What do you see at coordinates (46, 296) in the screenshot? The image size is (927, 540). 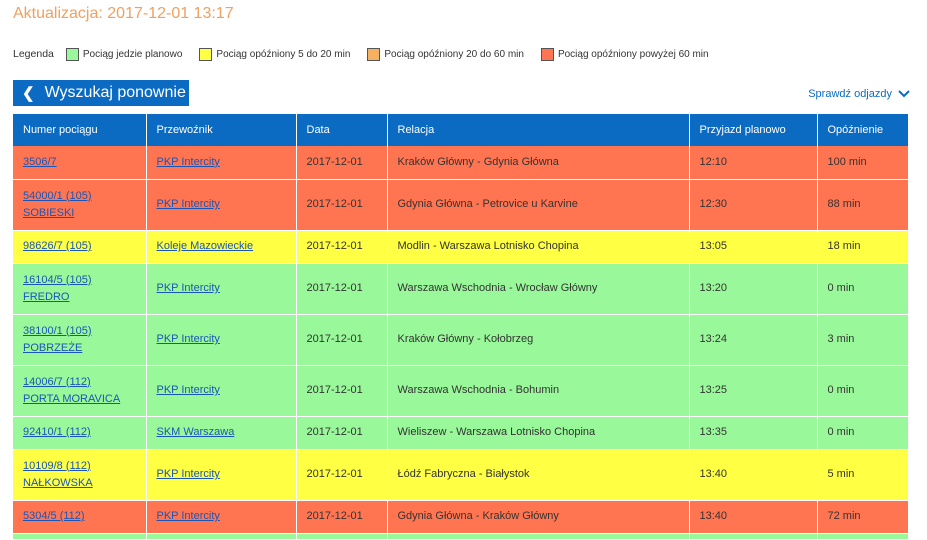 I see `train-name-link: FREDRO` at bounding box center [46, 296].